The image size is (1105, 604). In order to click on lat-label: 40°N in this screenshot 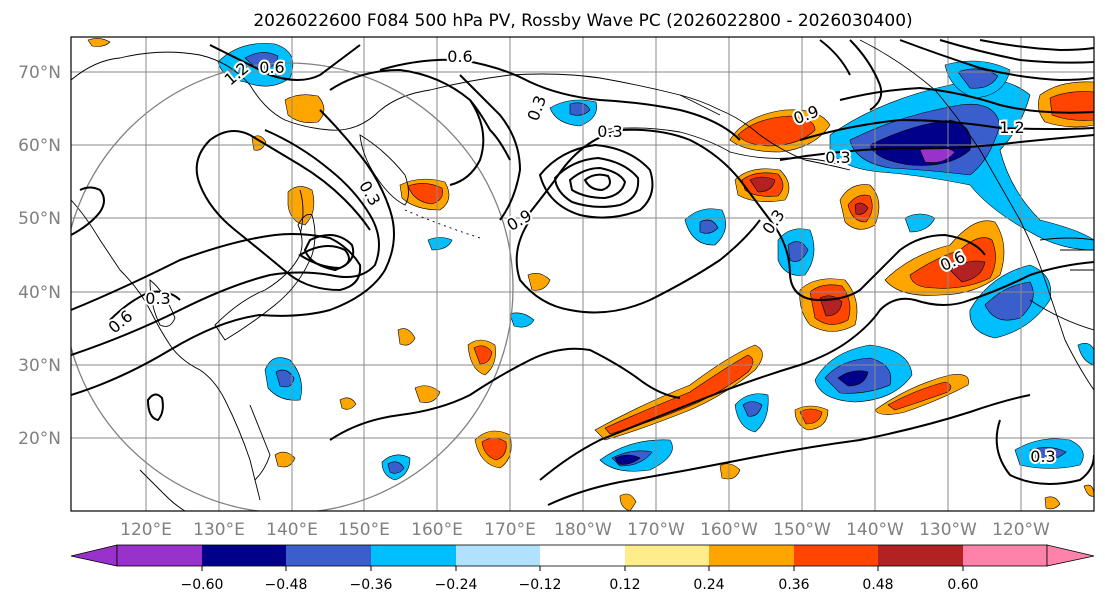, I will do `click(39, 293)`.